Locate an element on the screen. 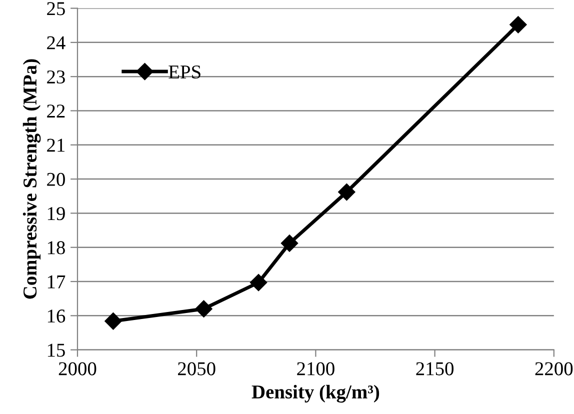 This screenshot has height=414, width=574. y-tick-label: 21 is located at coordinates (56, 145).